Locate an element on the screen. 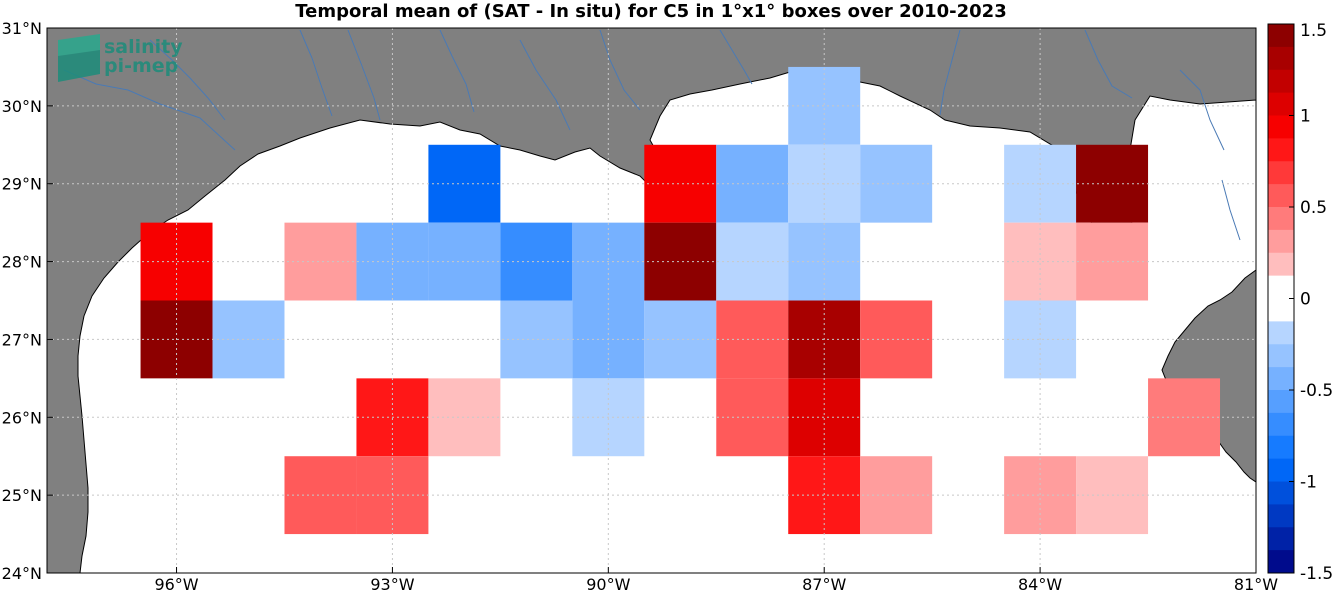 This screenshot has height=594, width=1339. colorbar-tick-label: 0.5 is located at coordinates (1313, 208).